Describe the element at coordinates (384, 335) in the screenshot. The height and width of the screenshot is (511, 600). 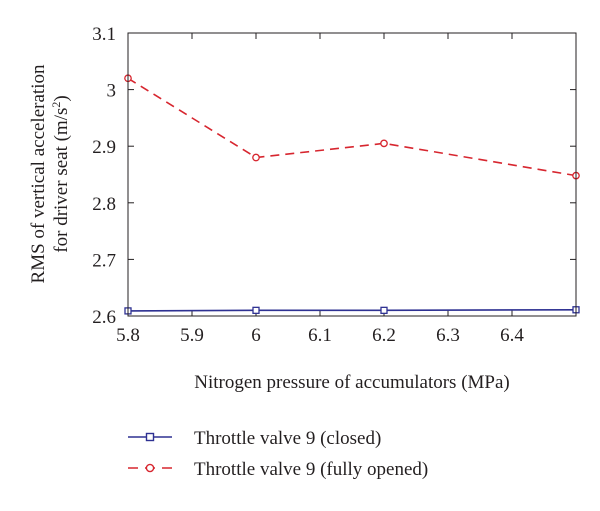
I see `x-tick-label: 6.2` at that location.